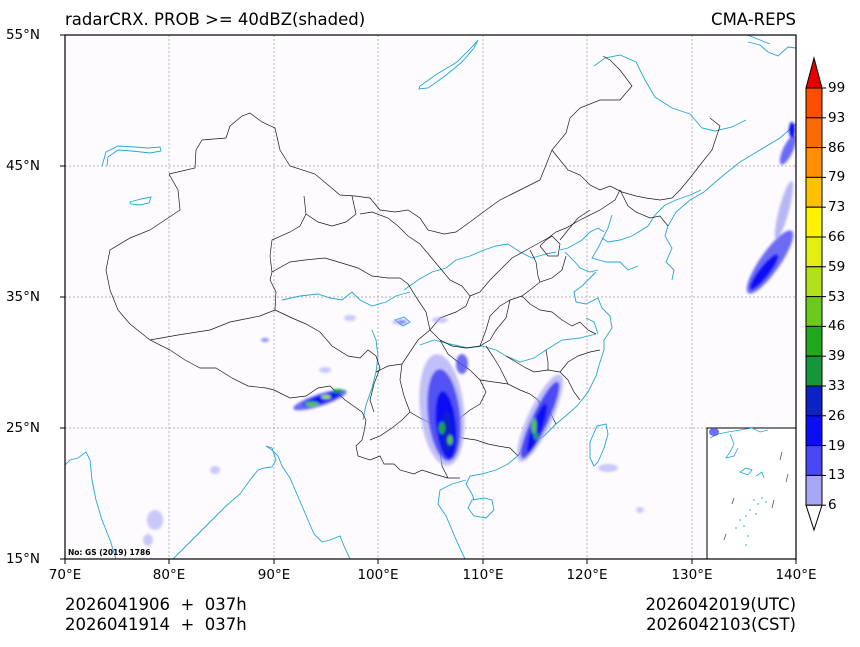 This screenshot has width=860, height=647. What do you see at coordinates (378, 575) in the screenshot?
I see `x-tick-100e: 100°E` at bounding box center [378, 575].